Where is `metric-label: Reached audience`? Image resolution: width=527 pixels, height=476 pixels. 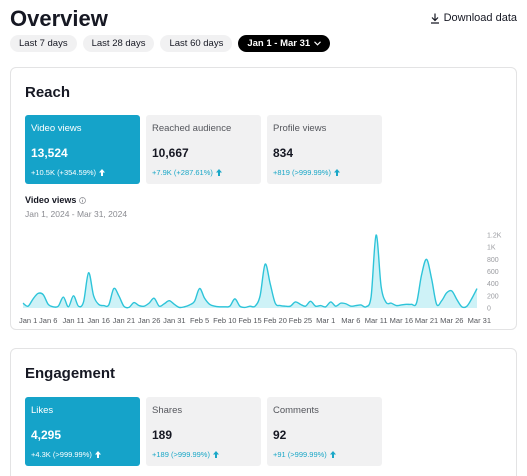
metric-label: Reached audience is located at coordinates (192, 128).